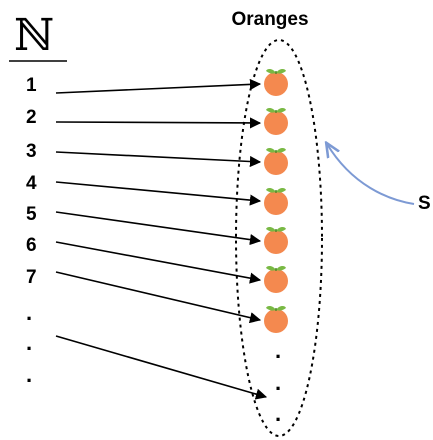 The height and width of the screenshot is (440, 433). I want to click on number-5: 5, so click(31, 214).